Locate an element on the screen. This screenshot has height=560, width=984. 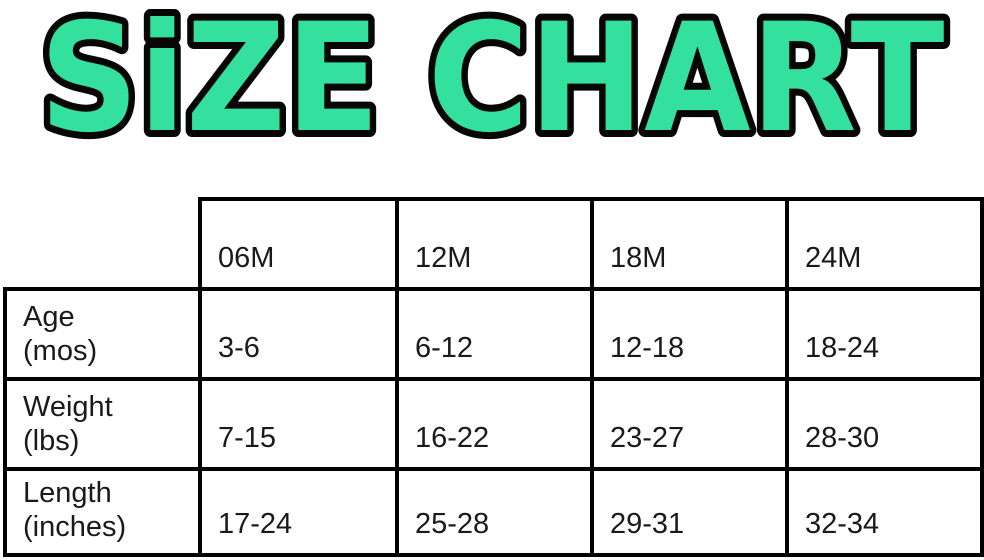
cell-length-18m: 29-31 is located at coordinates (689, 512).